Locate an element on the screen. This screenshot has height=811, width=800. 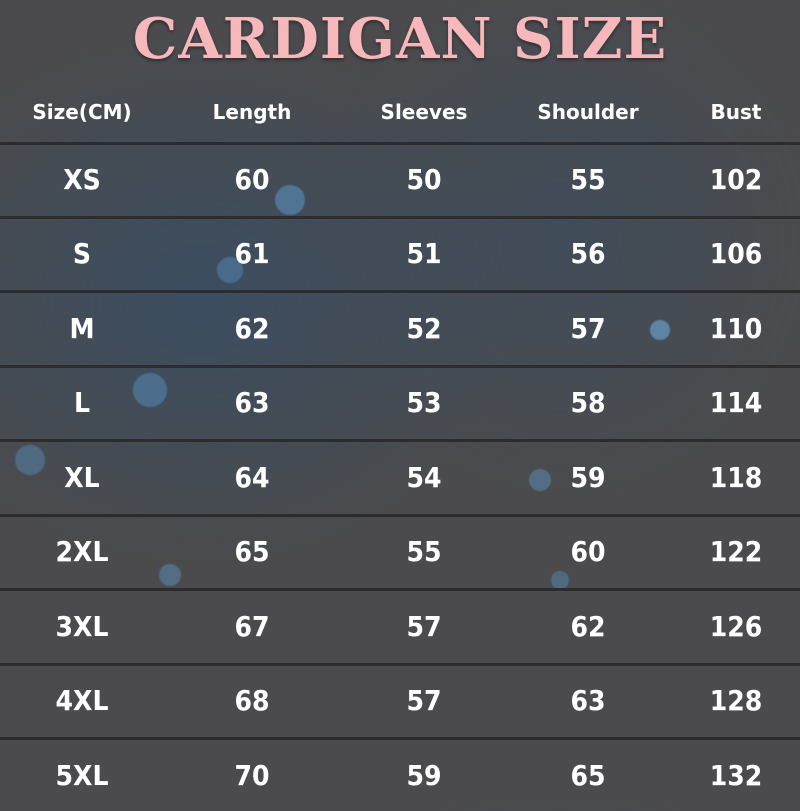
cell-bust: 126 is located at coordinates (736, 626).